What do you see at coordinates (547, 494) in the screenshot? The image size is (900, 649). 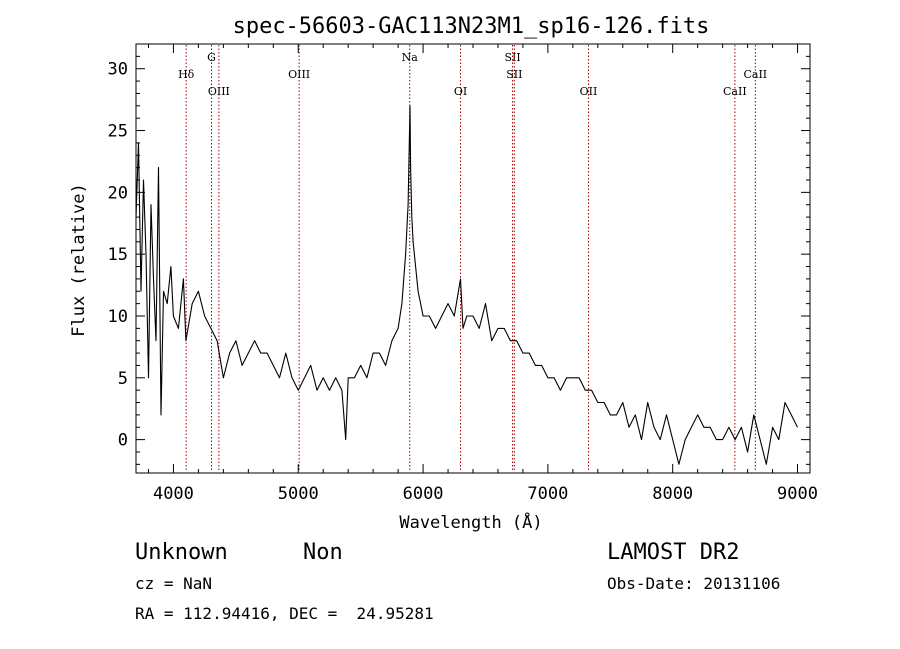 I see `x-tick-label: 7000` at bounding box center [547, 494].